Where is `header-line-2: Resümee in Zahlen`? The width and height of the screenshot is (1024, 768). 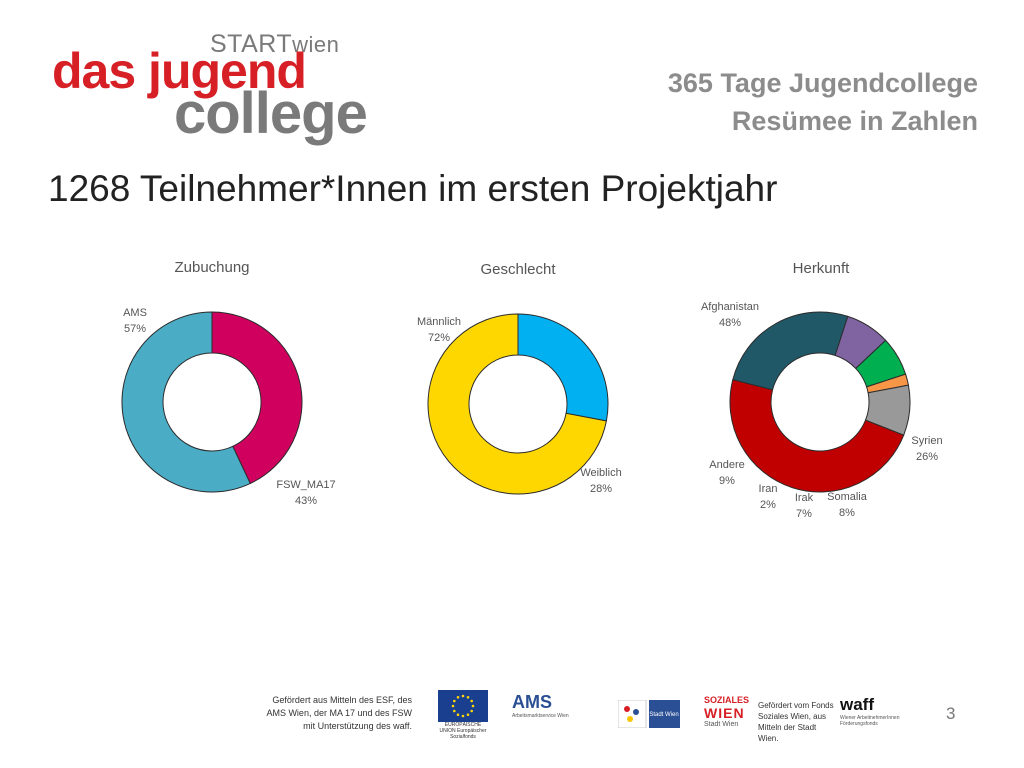 header-line-2: Resümee in Zahlen is located at coordinates (854, 121).